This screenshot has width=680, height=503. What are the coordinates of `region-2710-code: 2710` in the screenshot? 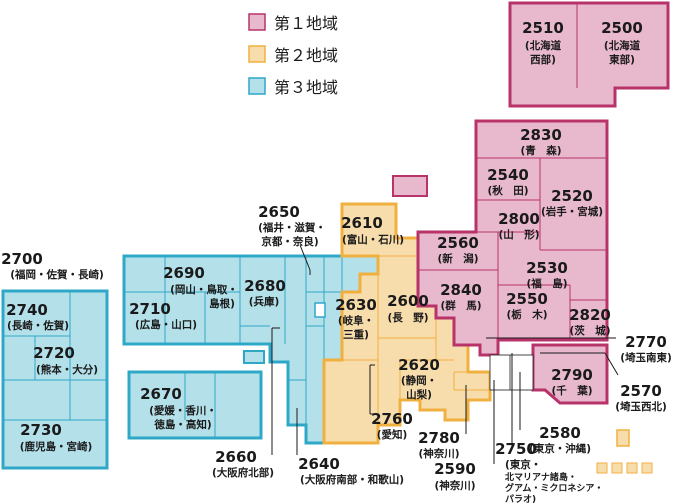 It's located at (150, 309).